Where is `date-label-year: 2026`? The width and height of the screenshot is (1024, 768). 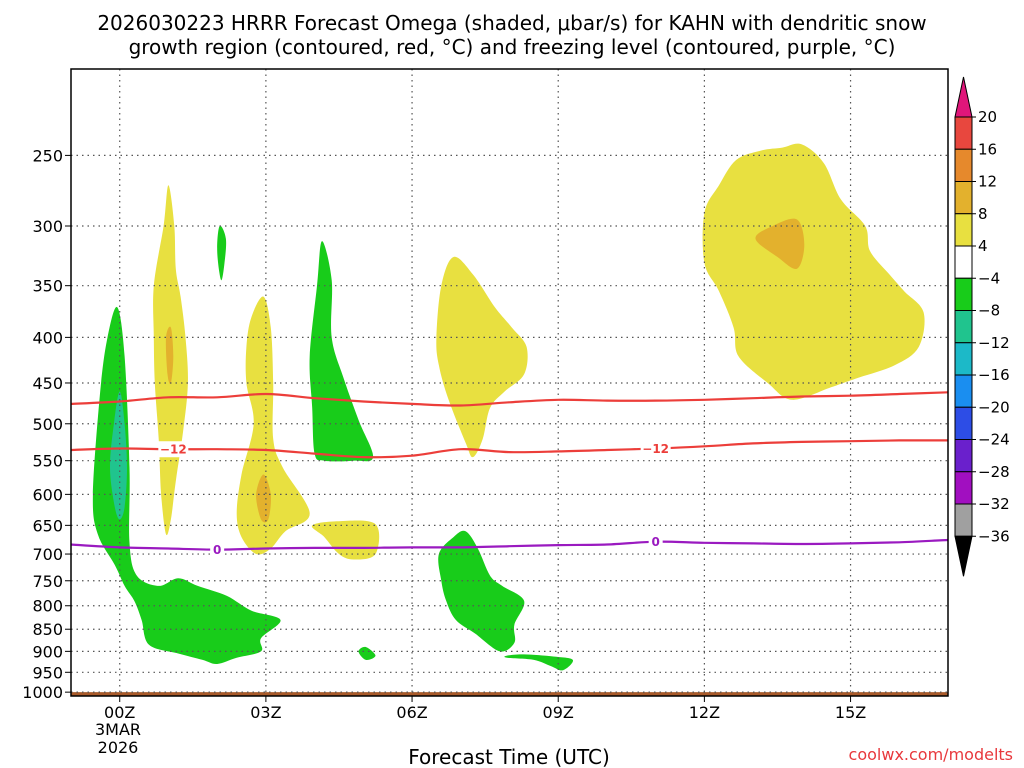
date-label-year: 2026 is located at coordinates (118, 747).